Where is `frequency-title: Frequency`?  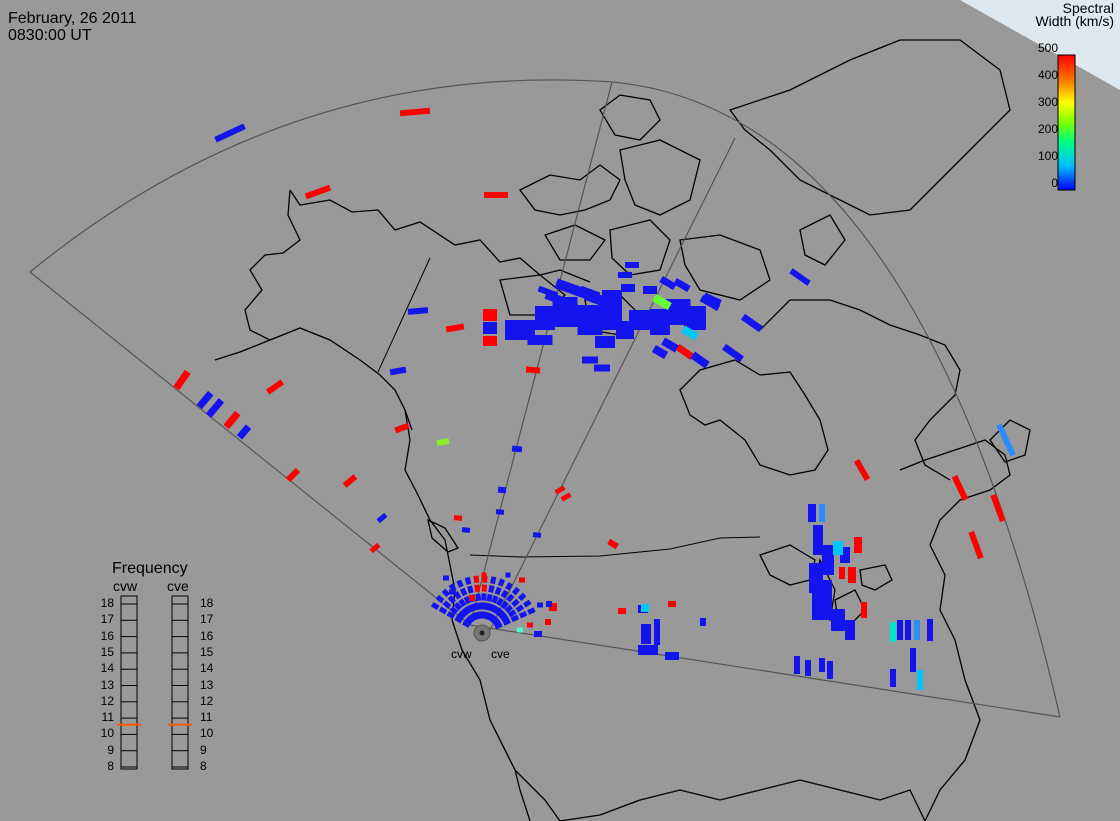 frequency-title: Frequency is located at coordinates (150, 568).